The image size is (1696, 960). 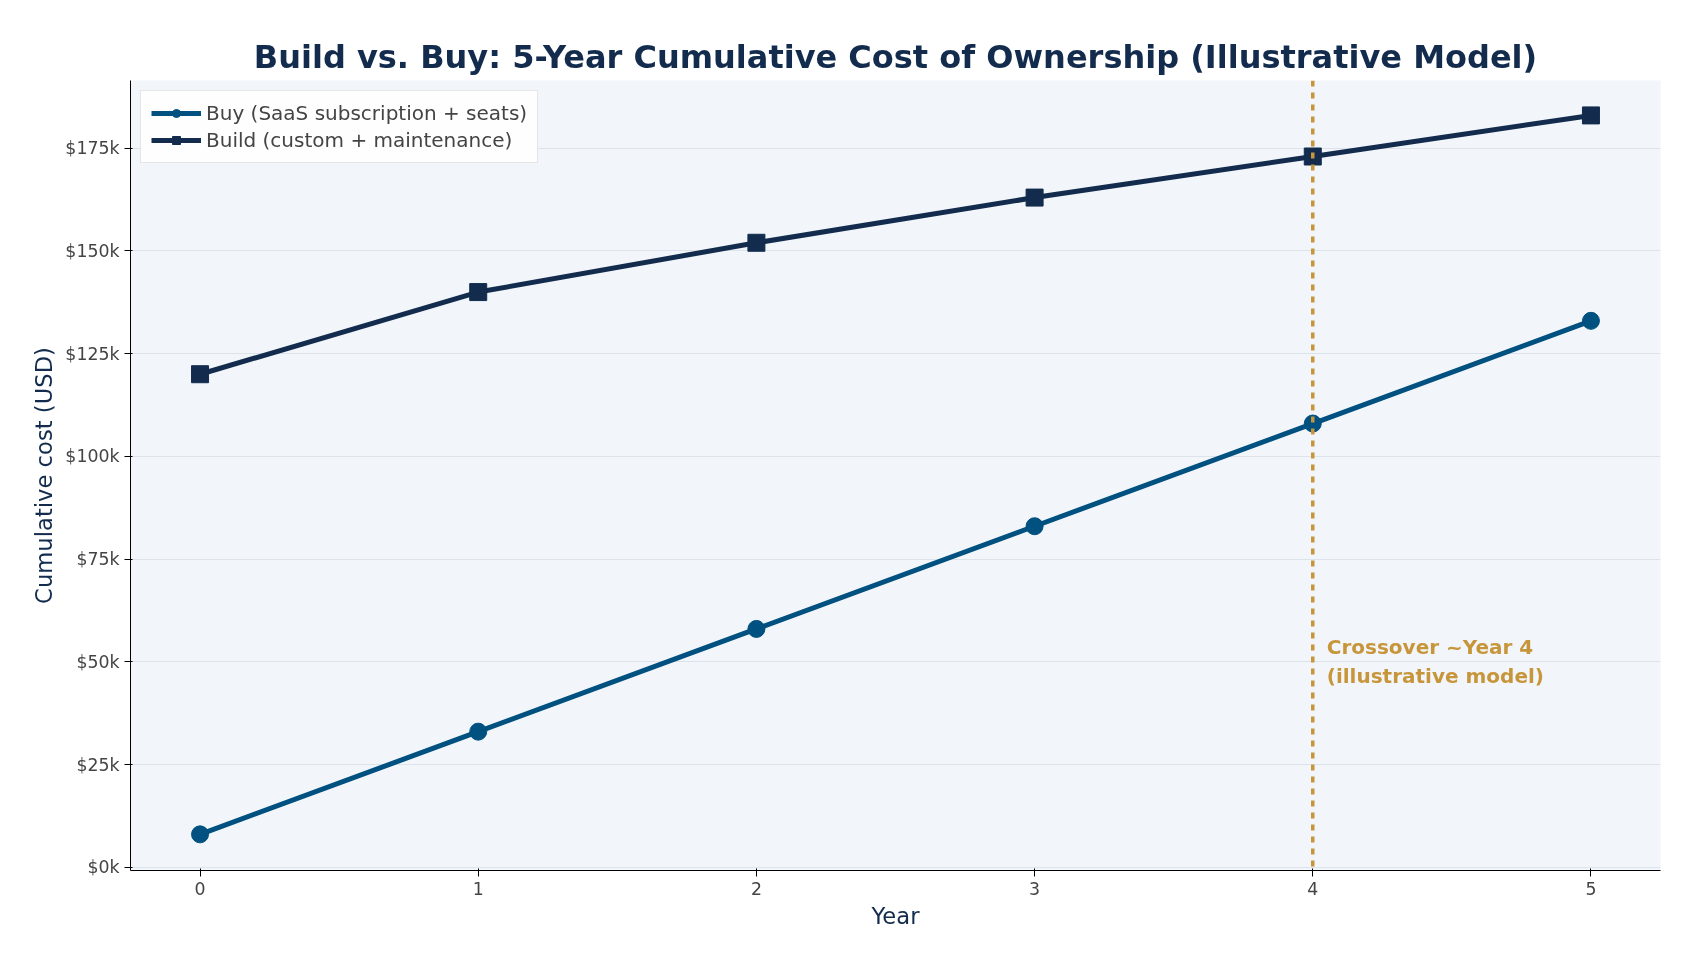 I want to click on y-tick-label: $75k, so click(x=98, y=559).